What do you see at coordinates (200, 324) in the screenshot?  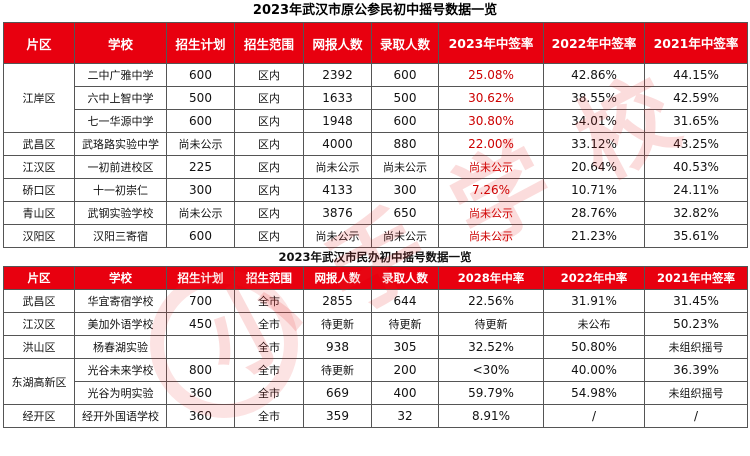 I see `plan-cell: 450` at bounding box center [200, 324].